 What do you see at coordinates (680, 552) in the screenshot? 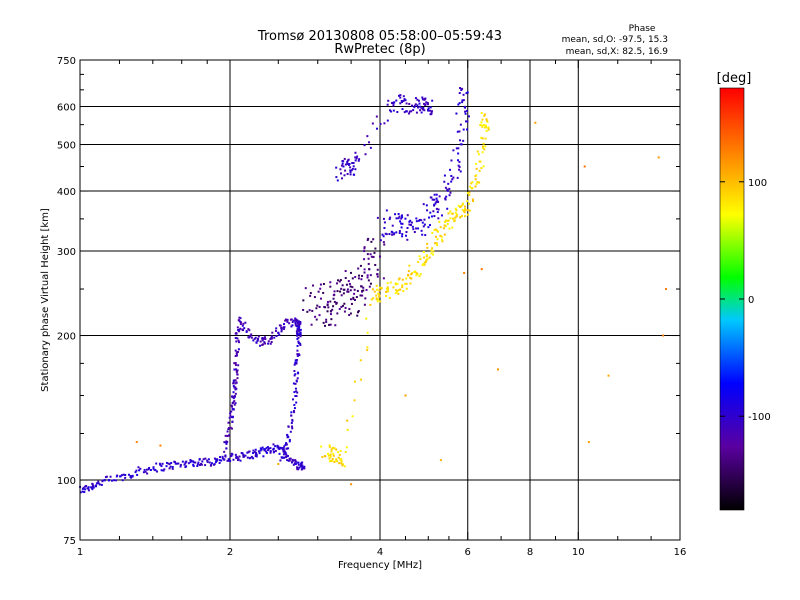
I see `x-tick-label: 16` at bounding box center [680, 552].